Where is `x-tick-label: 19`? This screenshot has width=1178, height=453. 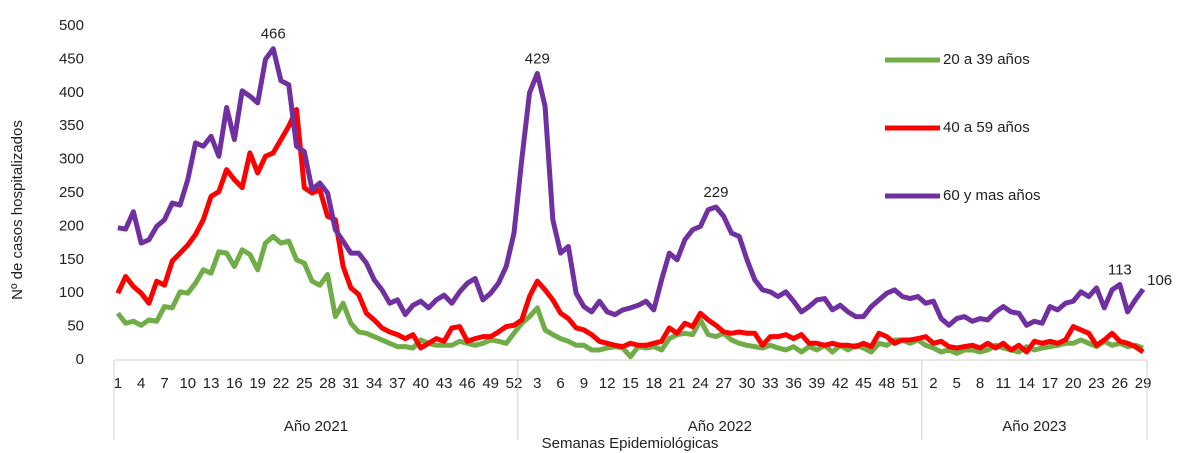
x-tick-label: 19 is located at coordinates (257, 383).